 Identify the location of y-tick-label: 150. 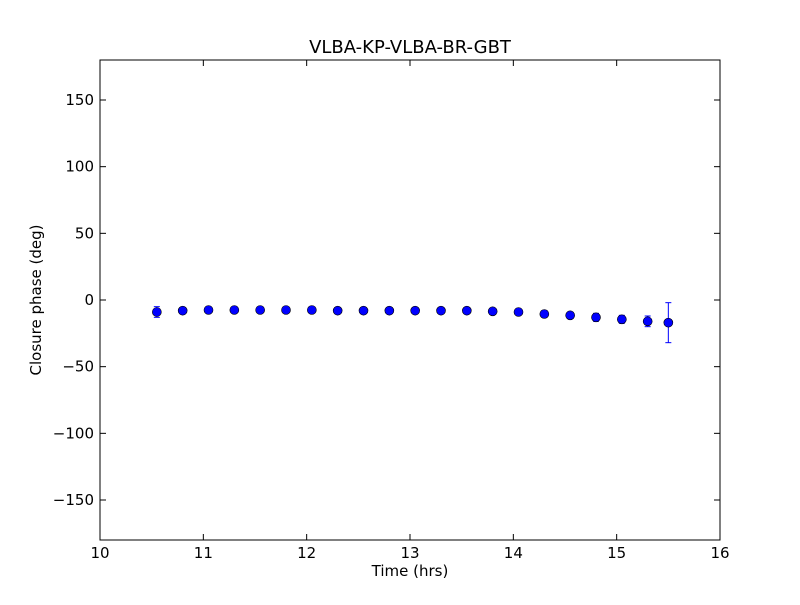
(79, 100).